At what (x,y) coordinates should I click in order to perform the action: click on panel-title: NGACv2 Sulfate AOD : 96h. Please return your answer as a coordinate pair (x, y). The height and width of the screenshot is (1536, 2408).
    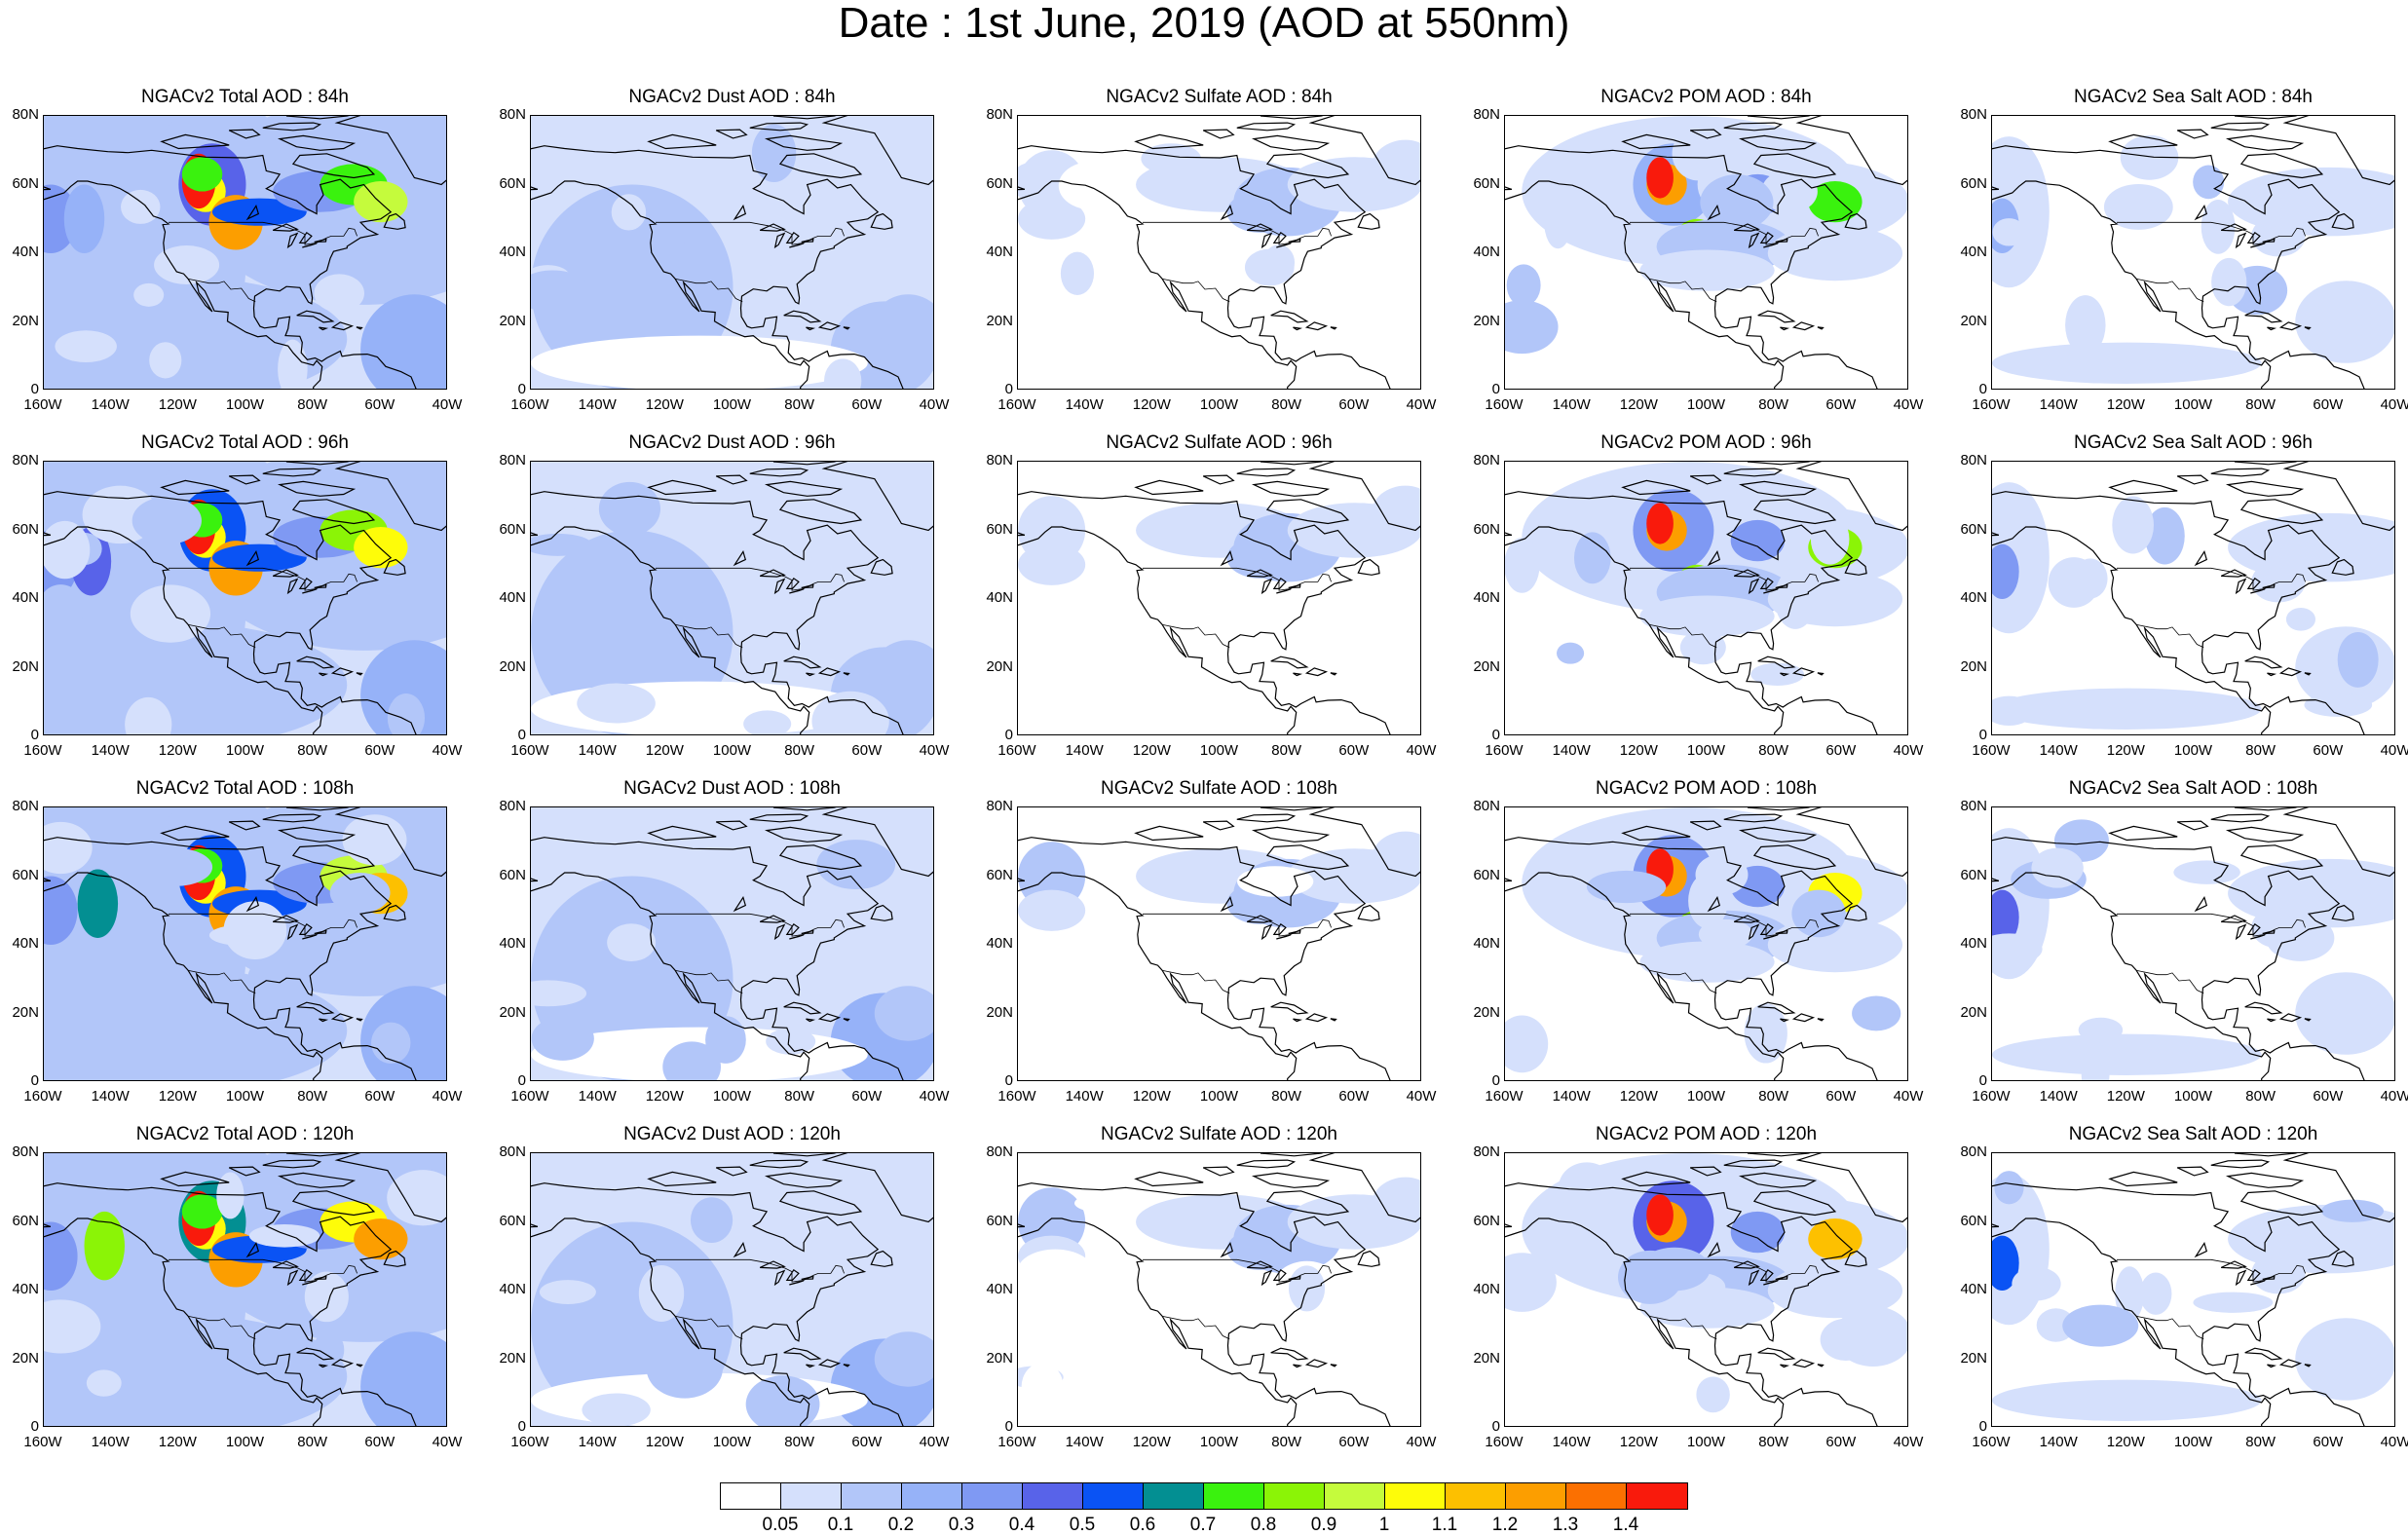
    Looking at the image, I should click on (1219, 442).